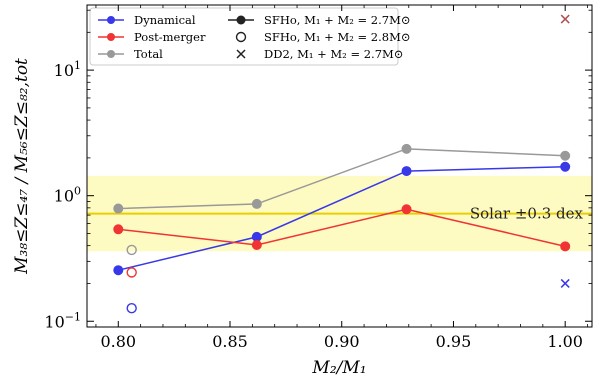 This screenshot has height=381, width=600. I want to click on legend-label: Total, so click(148, 54).